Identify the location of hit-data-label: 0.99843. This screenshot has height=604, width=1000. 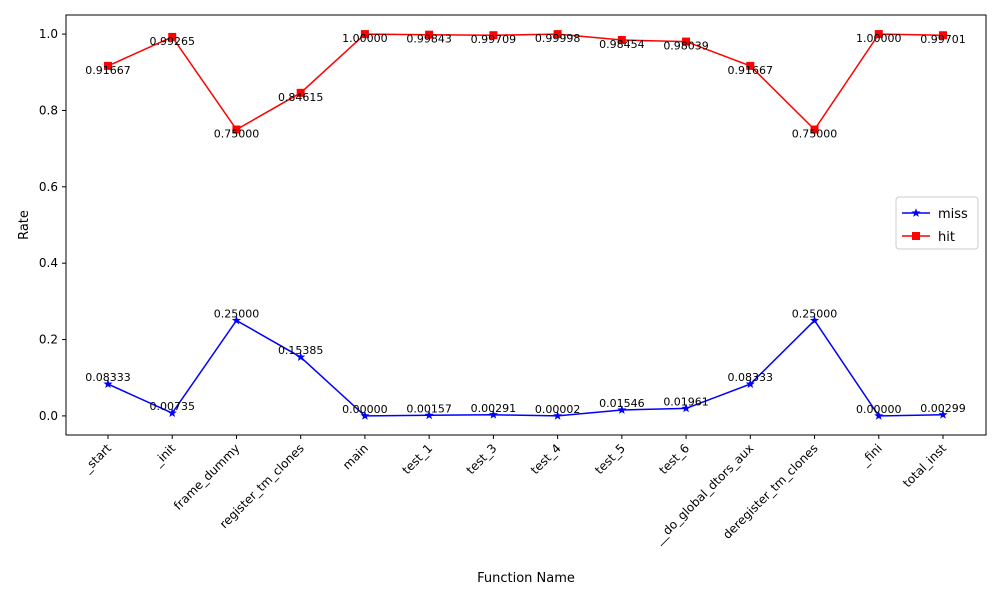
(429, 39).